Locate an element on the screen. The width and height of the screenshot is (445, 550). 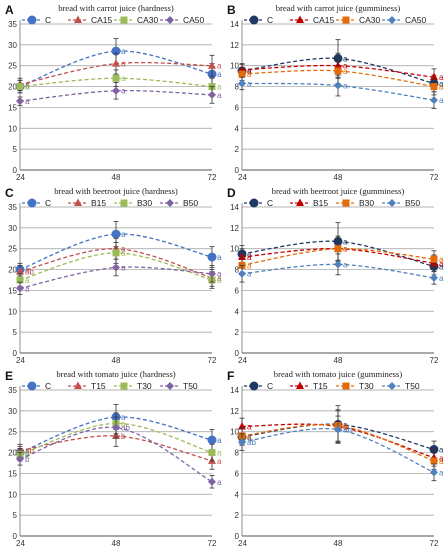
y-tick-label: 0 is located at coordinates (15, 353).